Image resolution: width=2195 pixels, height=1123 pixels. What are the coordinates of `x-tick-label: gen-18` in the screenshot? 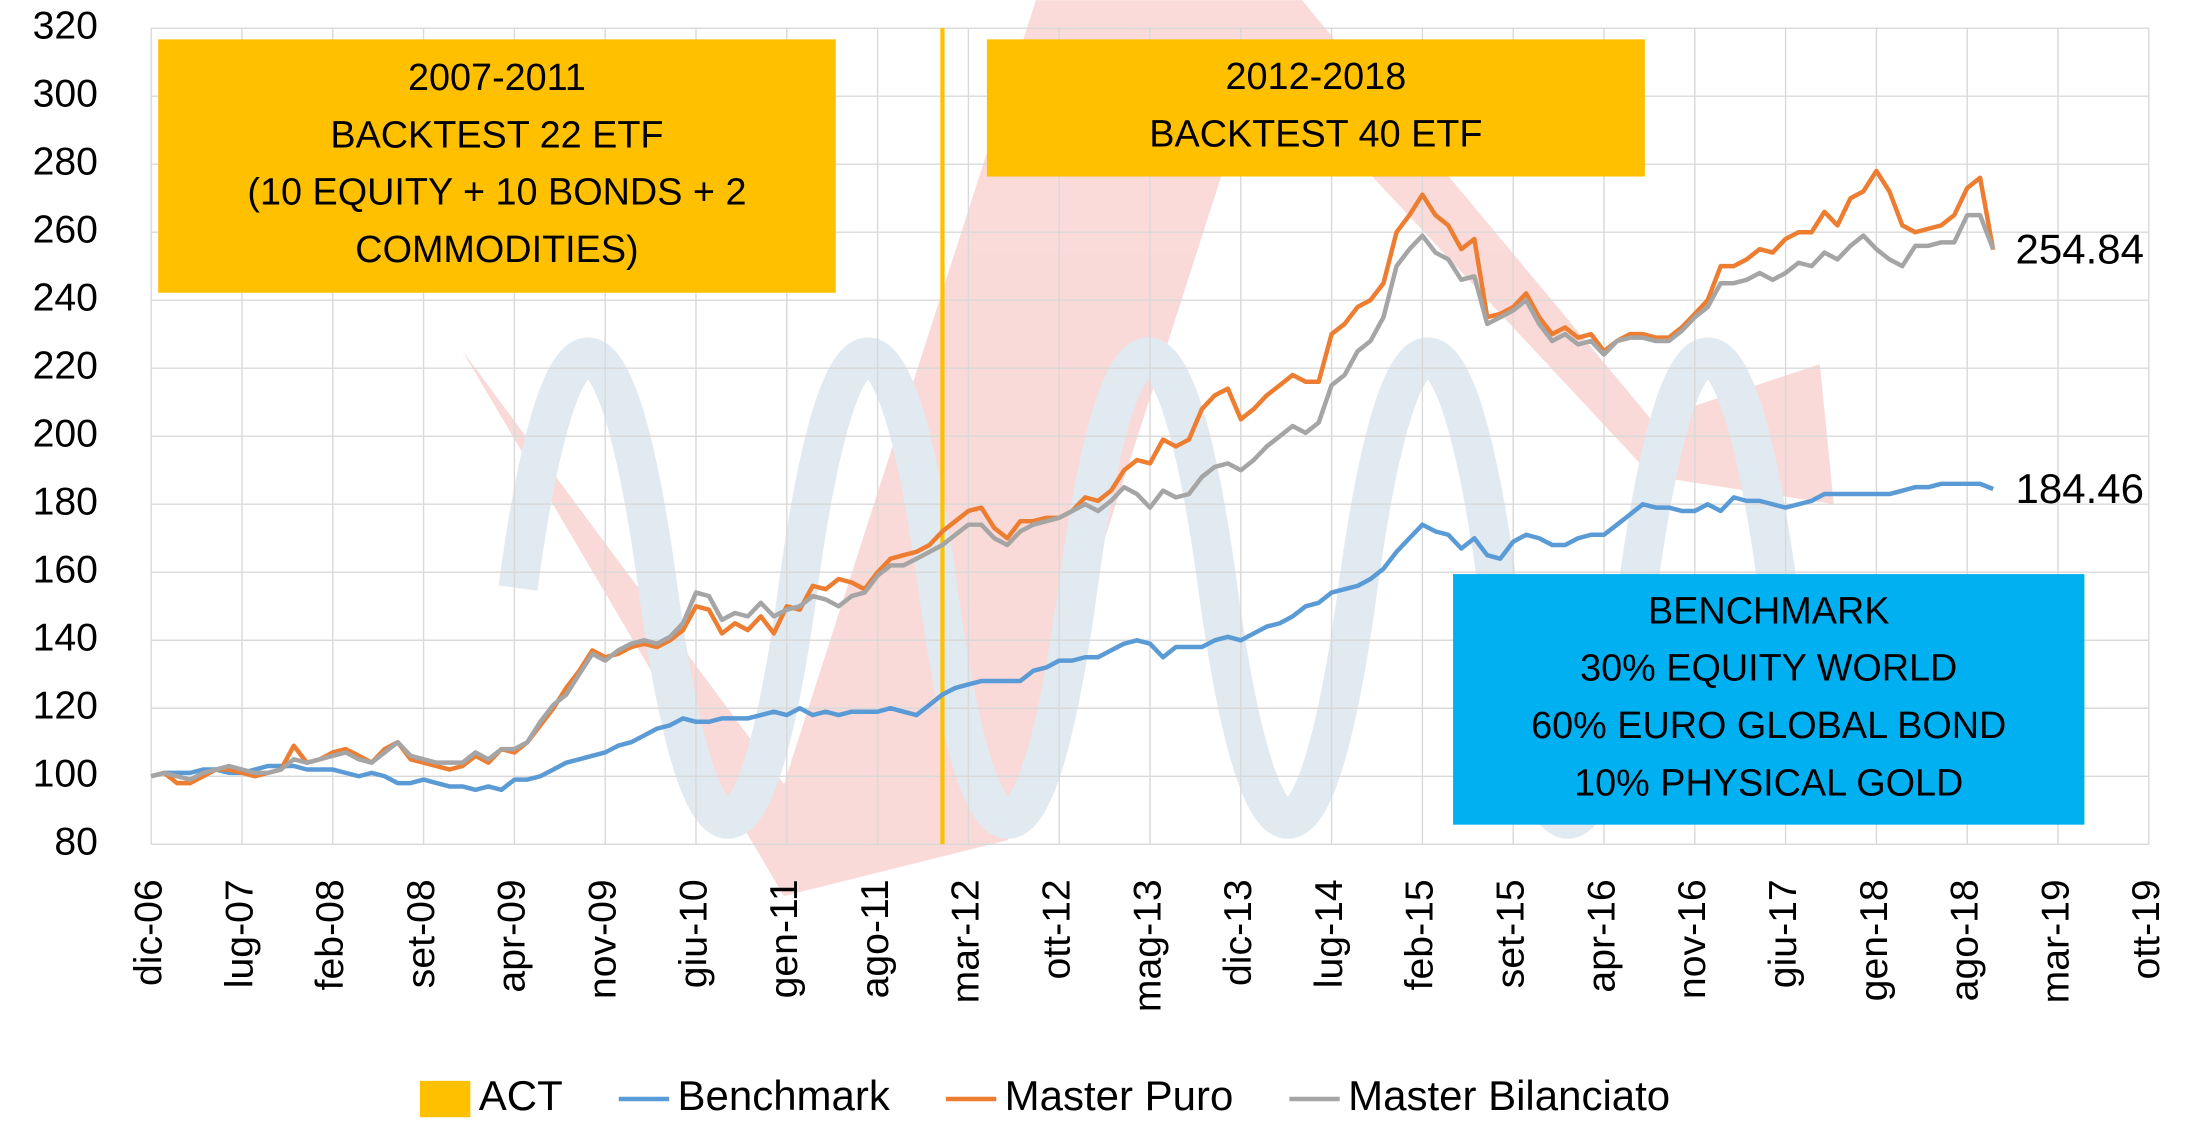 It's located at (1874, 940).